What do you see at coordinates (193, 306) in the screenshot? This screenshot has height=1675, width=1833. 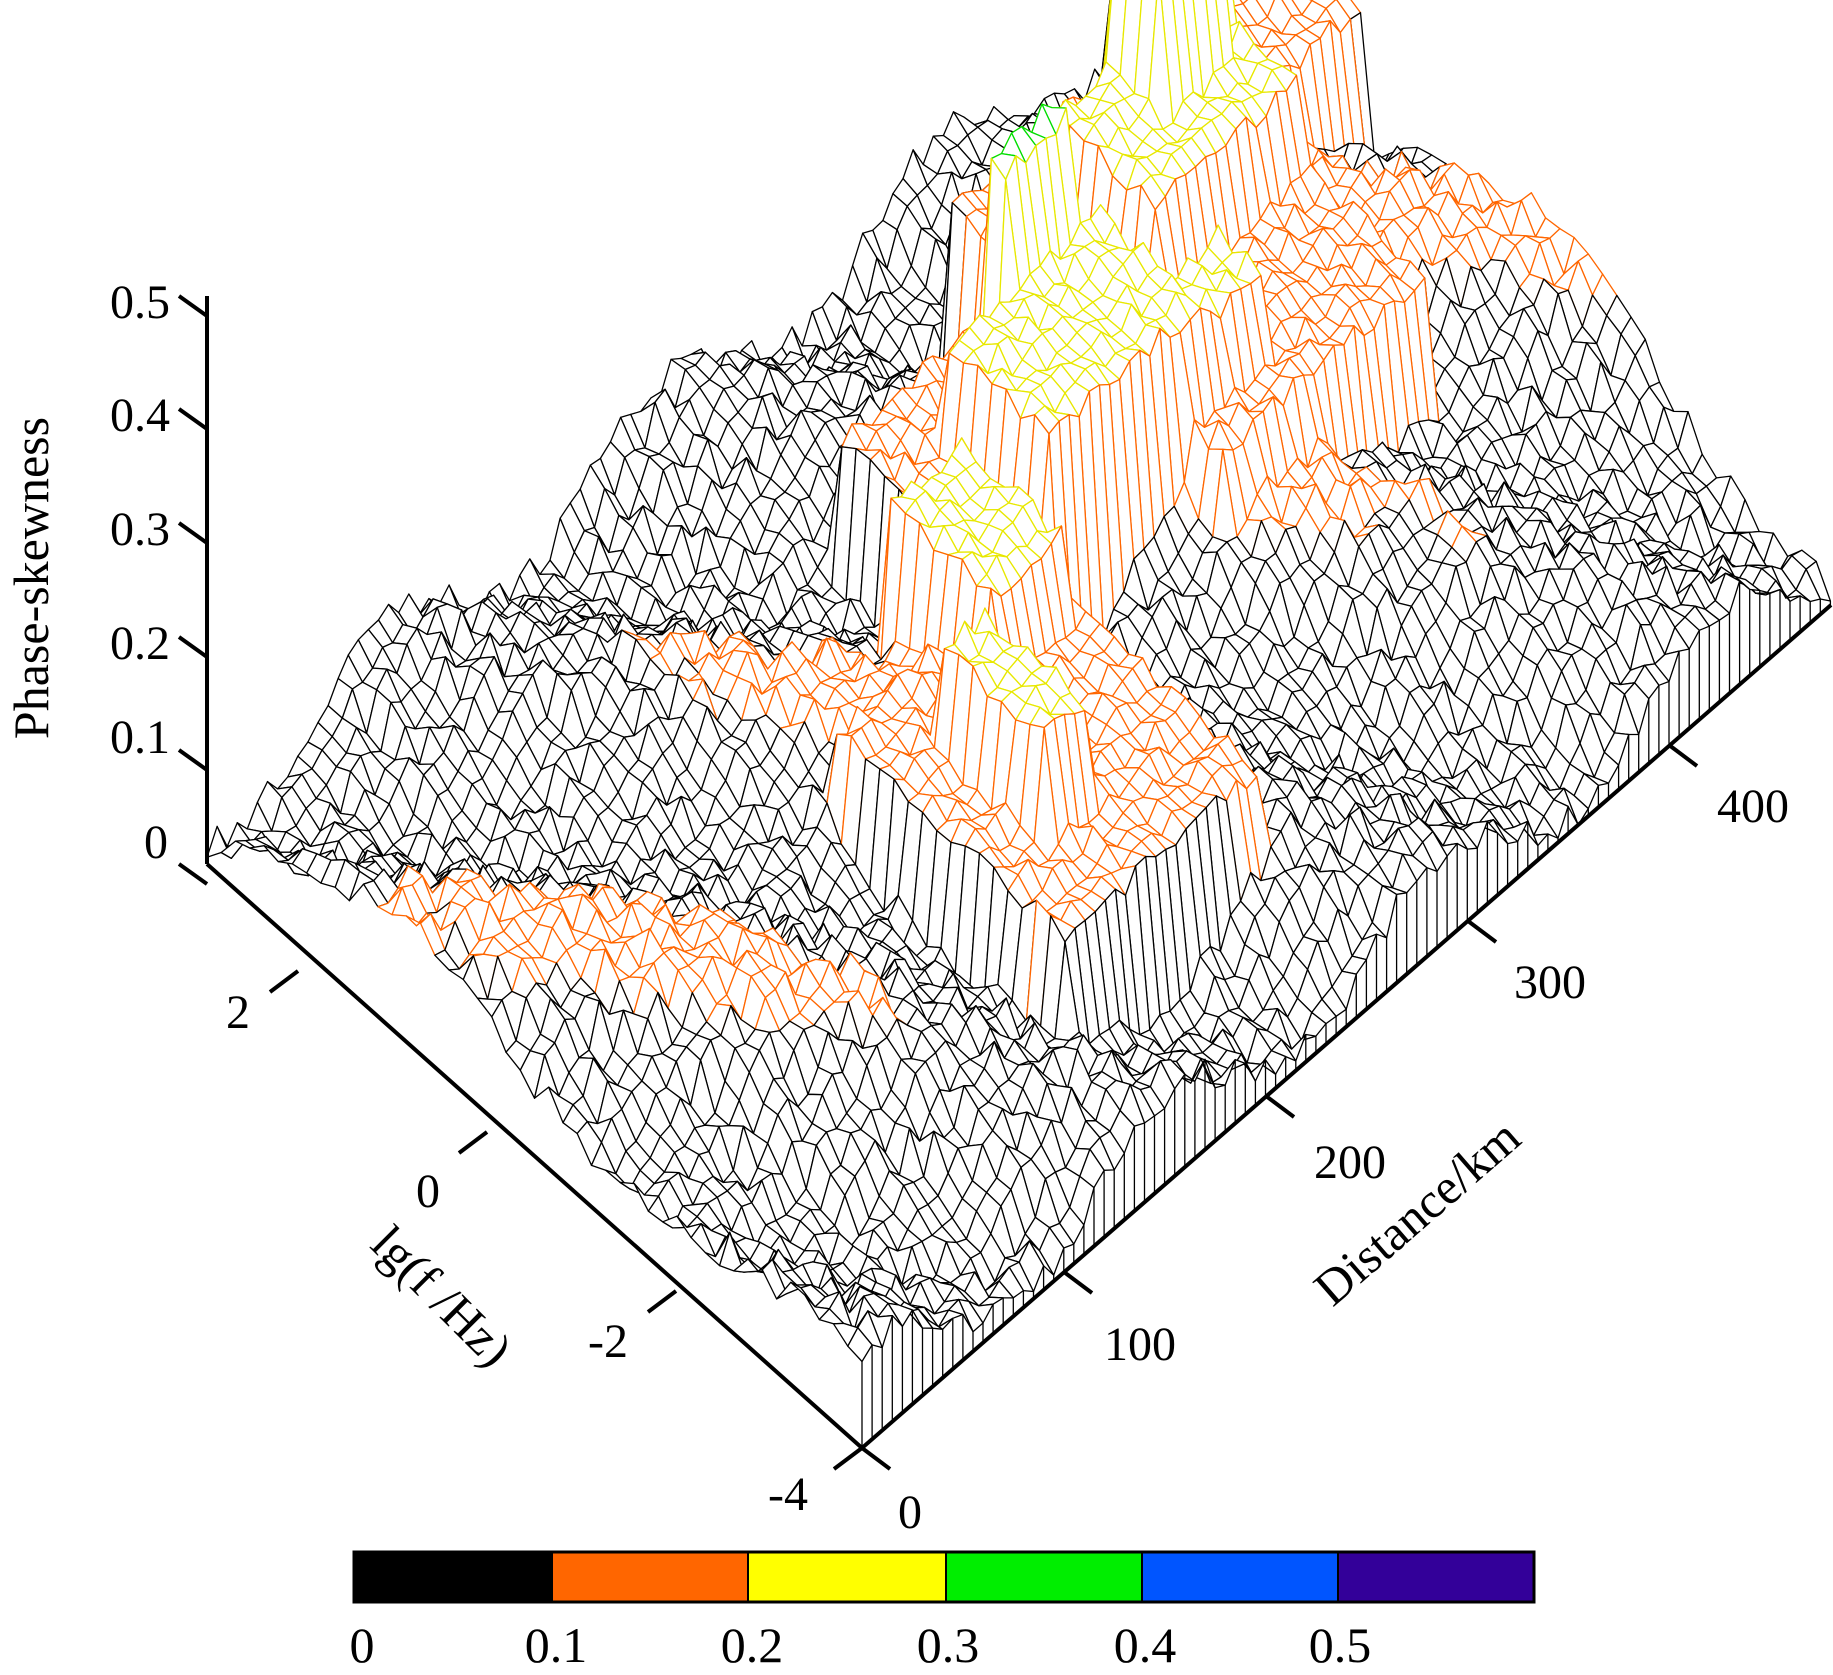 I see `z-tick-0.5` at bounding box center [193, 306].